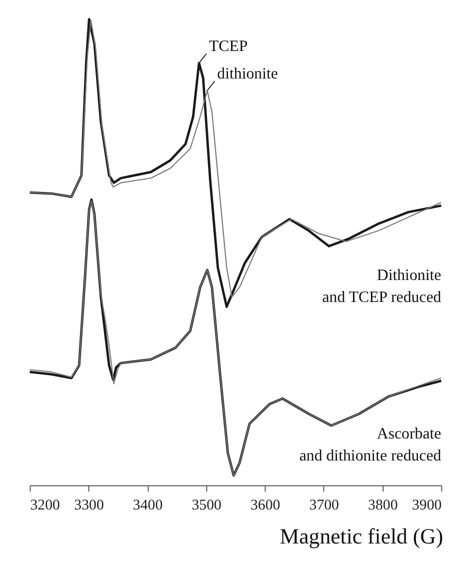  I want to click on x-tick-label: 3700, so click(324, 505).